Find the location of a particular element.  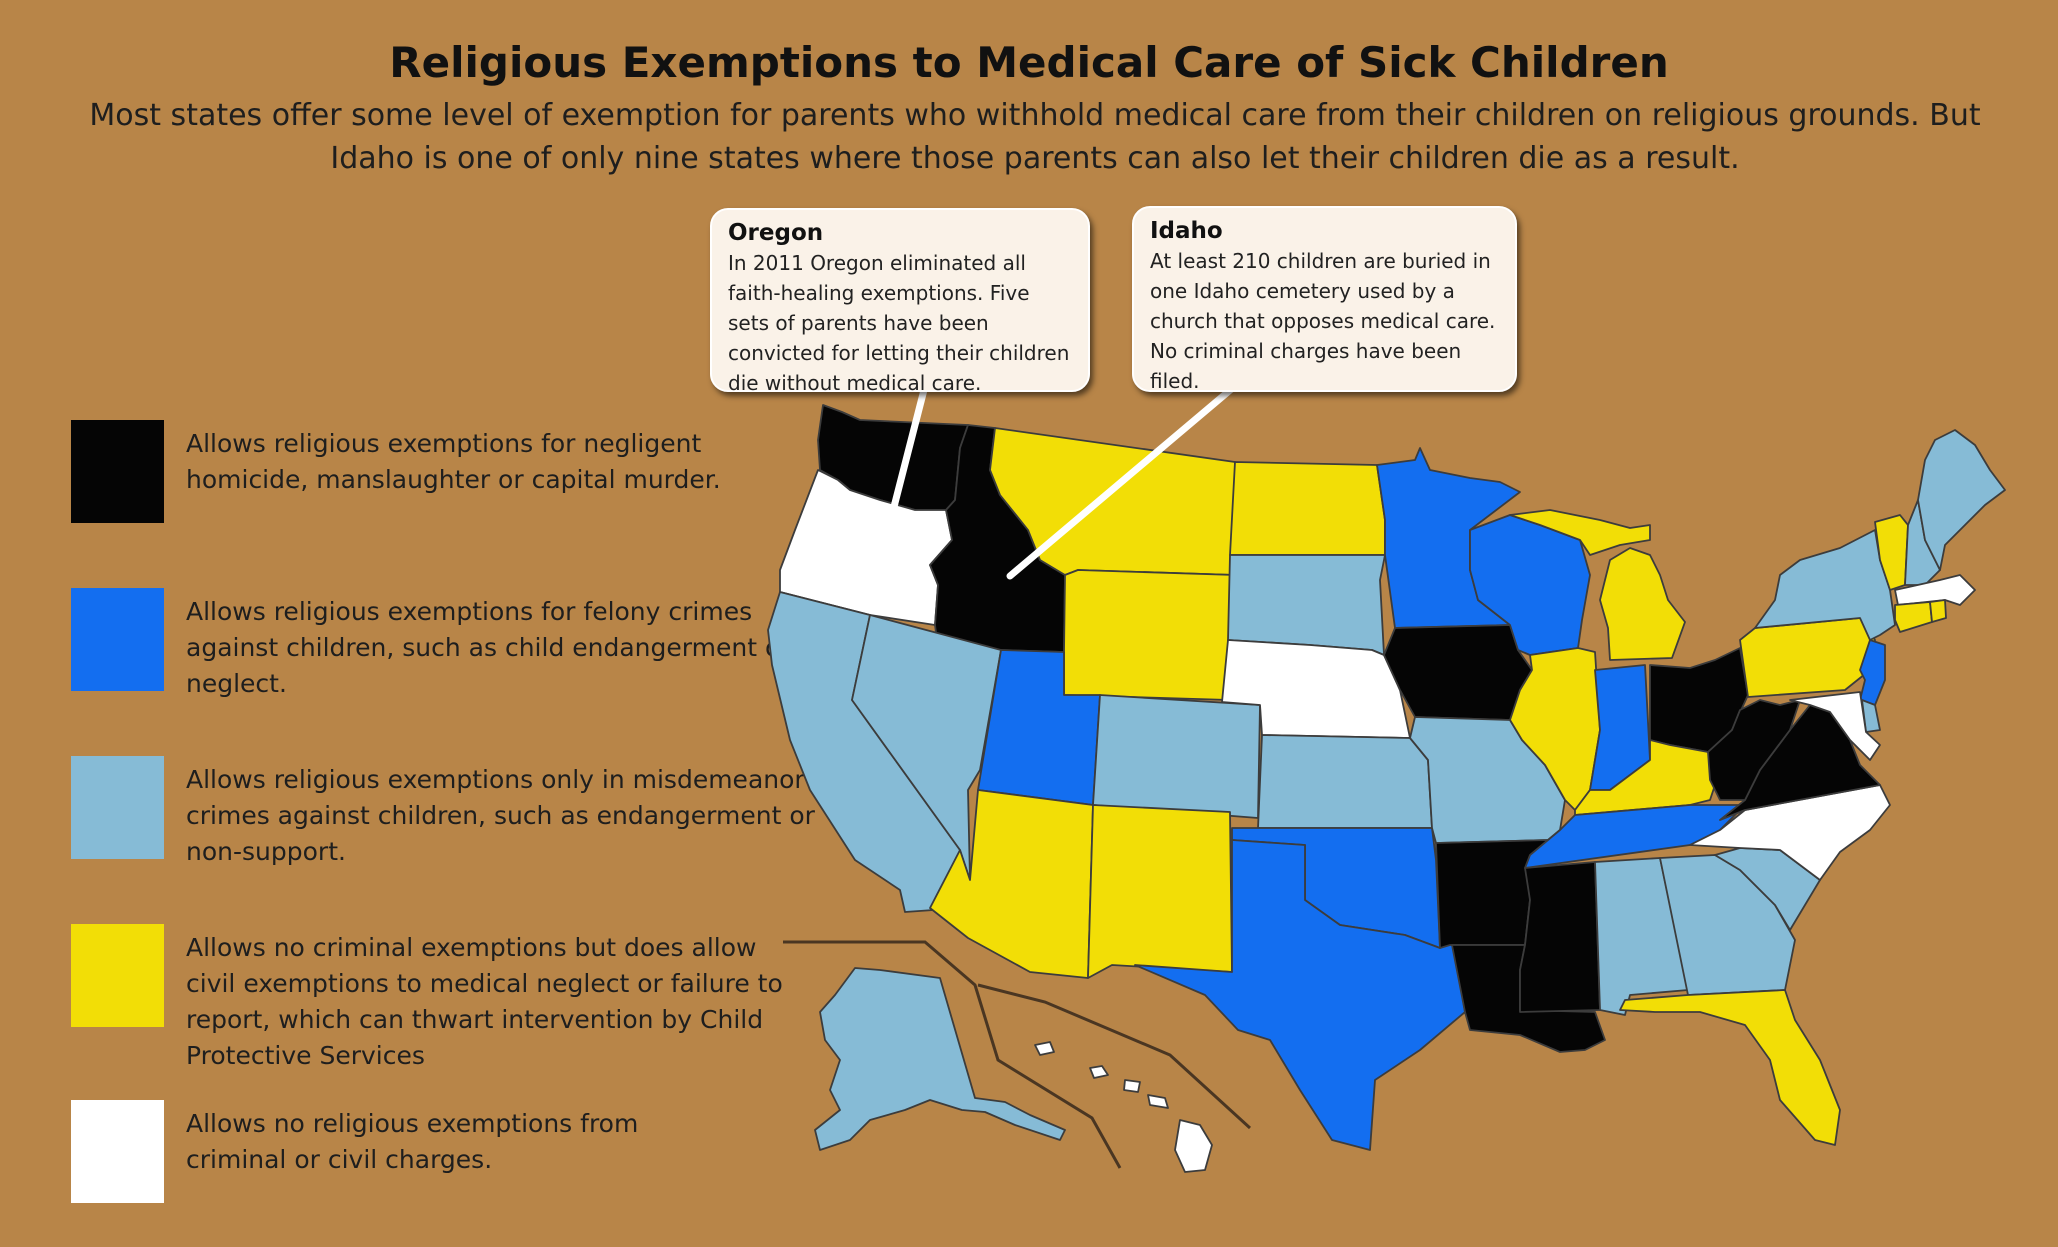

state-tx is located at coordinates (1300, 995).